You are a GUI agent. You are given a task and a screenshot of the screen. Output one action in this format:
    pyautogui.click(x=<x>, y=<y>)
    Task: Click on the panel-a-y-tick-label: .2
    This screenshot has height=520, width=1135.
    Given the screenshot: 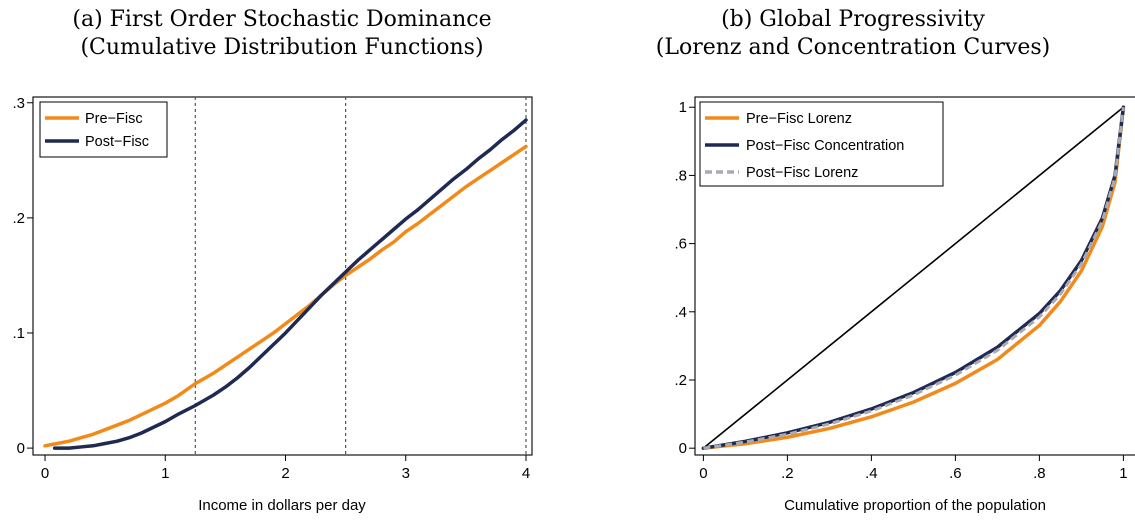 What is the action you would take?
    pyautogui.click(x=18, y=218)
    